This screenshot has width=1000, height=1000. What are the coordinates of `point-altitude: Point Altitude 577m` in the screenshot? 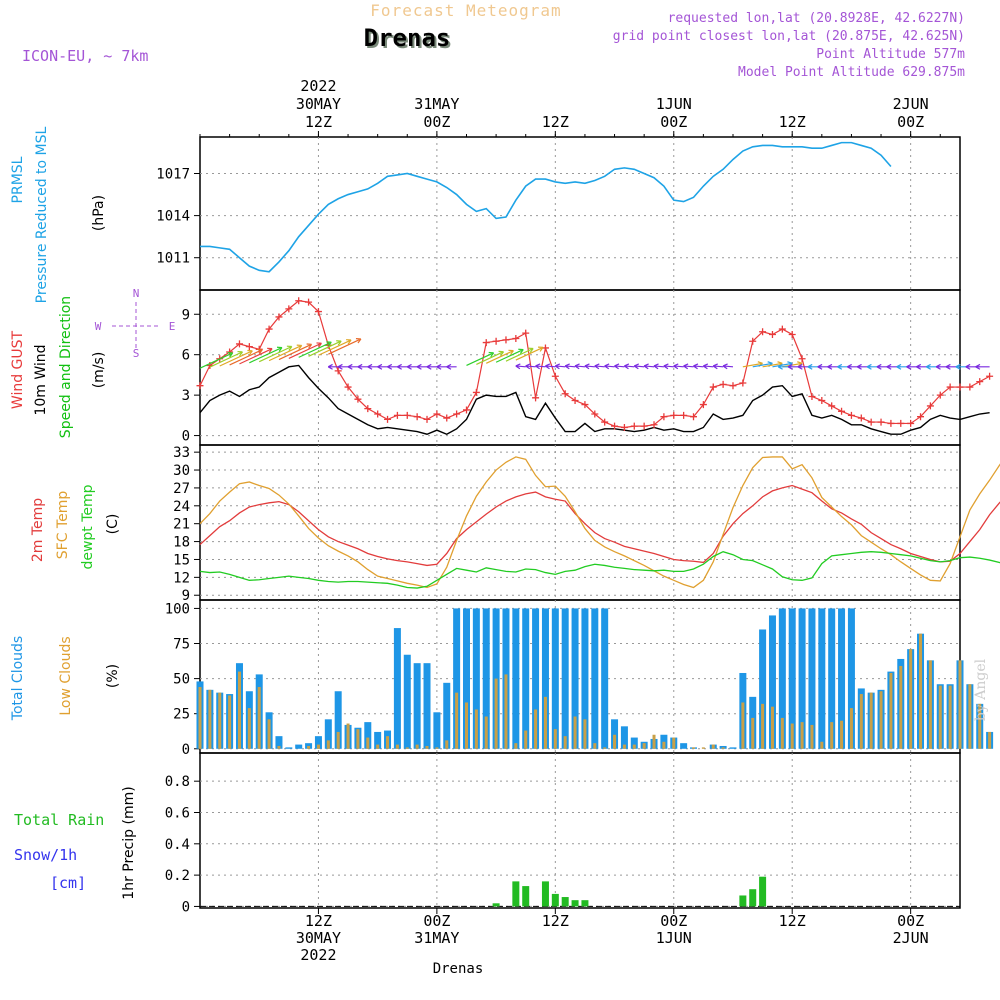 It's located at (890, 54).